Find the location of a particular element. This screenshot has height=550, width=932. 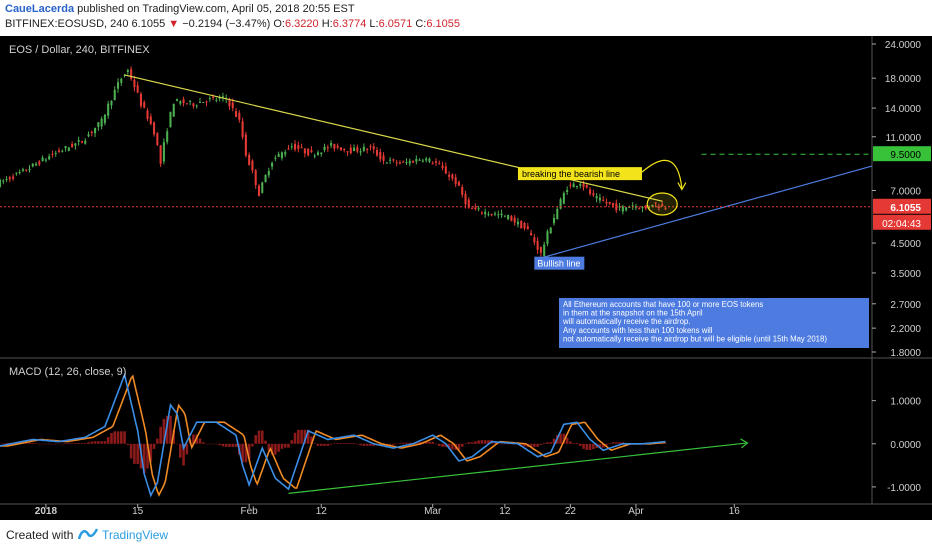

bearish-trendline is located at coordinates (393, 138).